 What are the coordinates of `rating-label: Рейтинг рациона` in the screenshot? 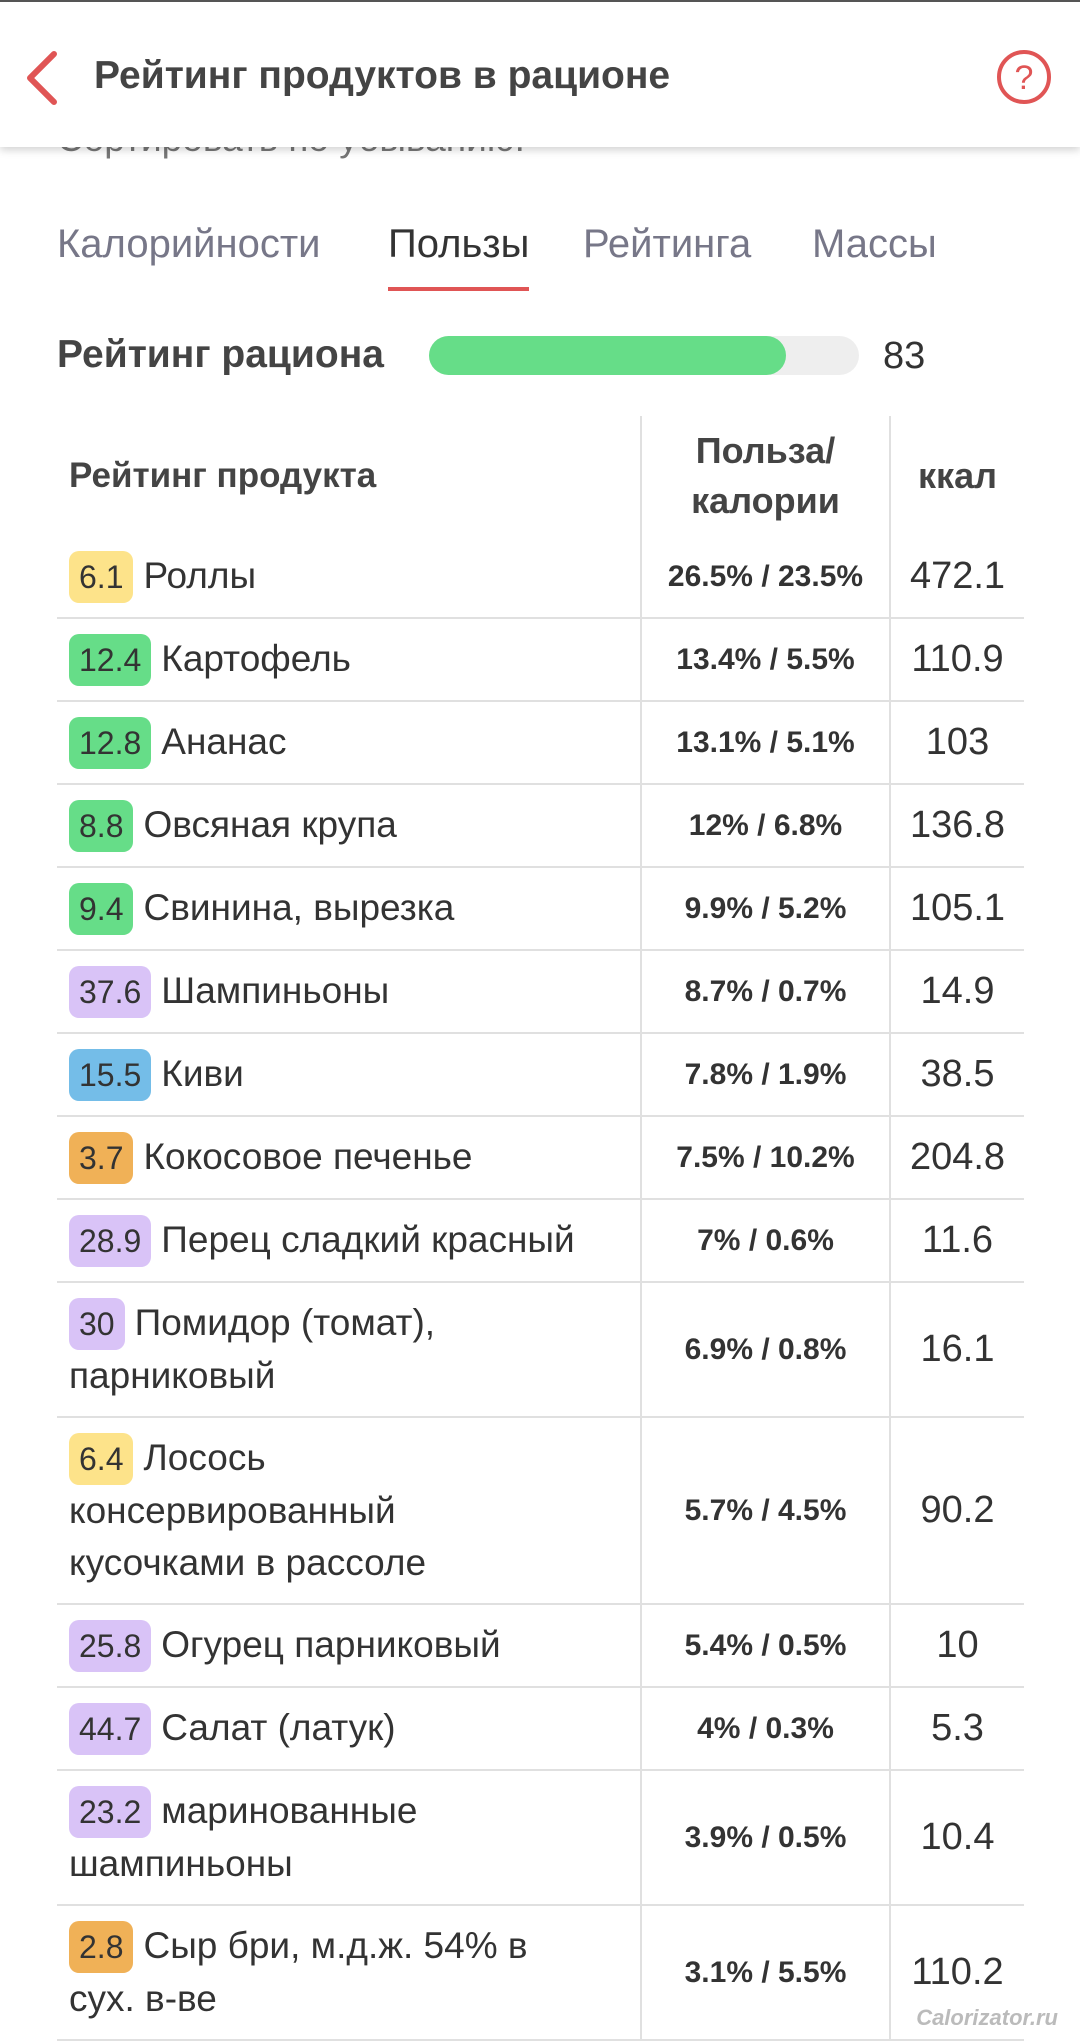 It's located at (220, 354).